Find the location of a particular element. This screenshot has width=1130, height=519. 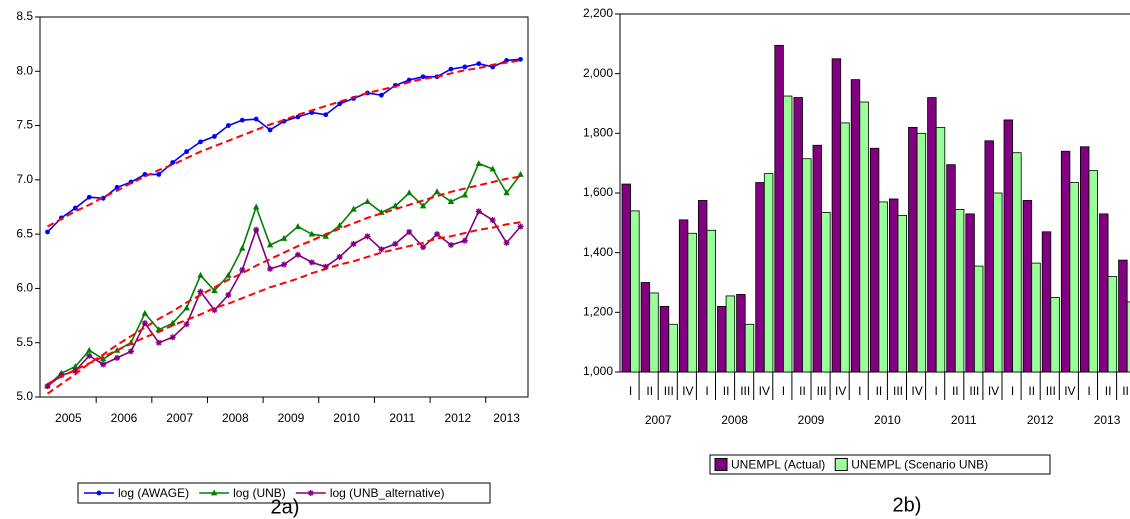

x-tick-label: IV is located at coordinates (916, 391).